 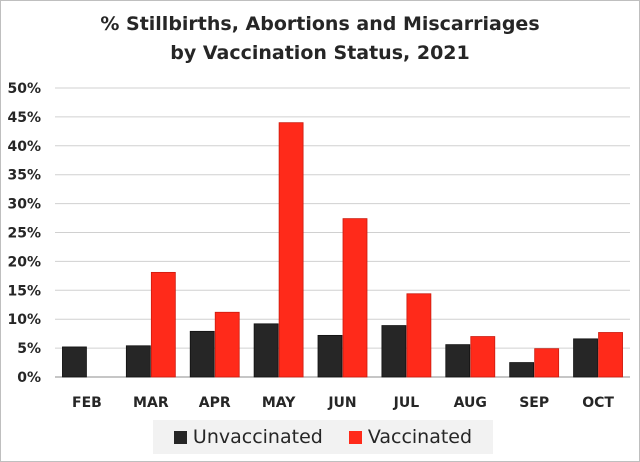 I want to click on bar-unvaccinated-aug, so click(x=458, y=361).